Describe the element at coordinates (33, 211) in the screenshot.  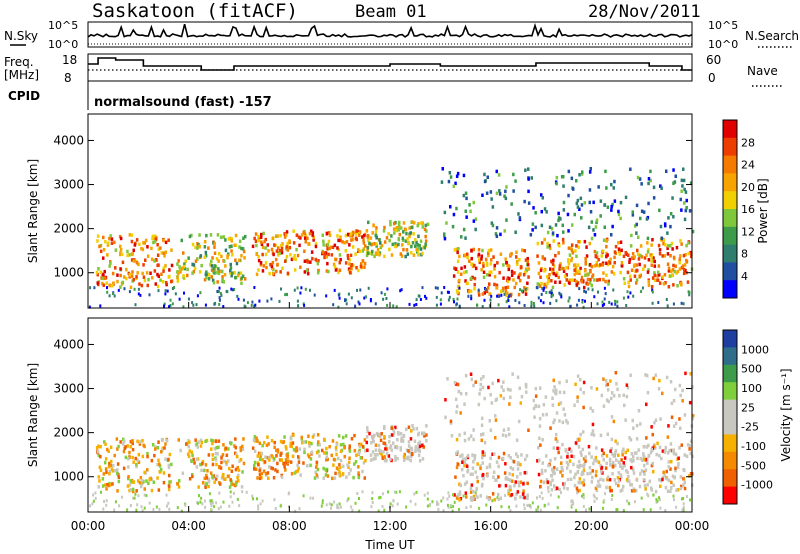
I see `power-ylabel: Slant Range [km]` at that location.